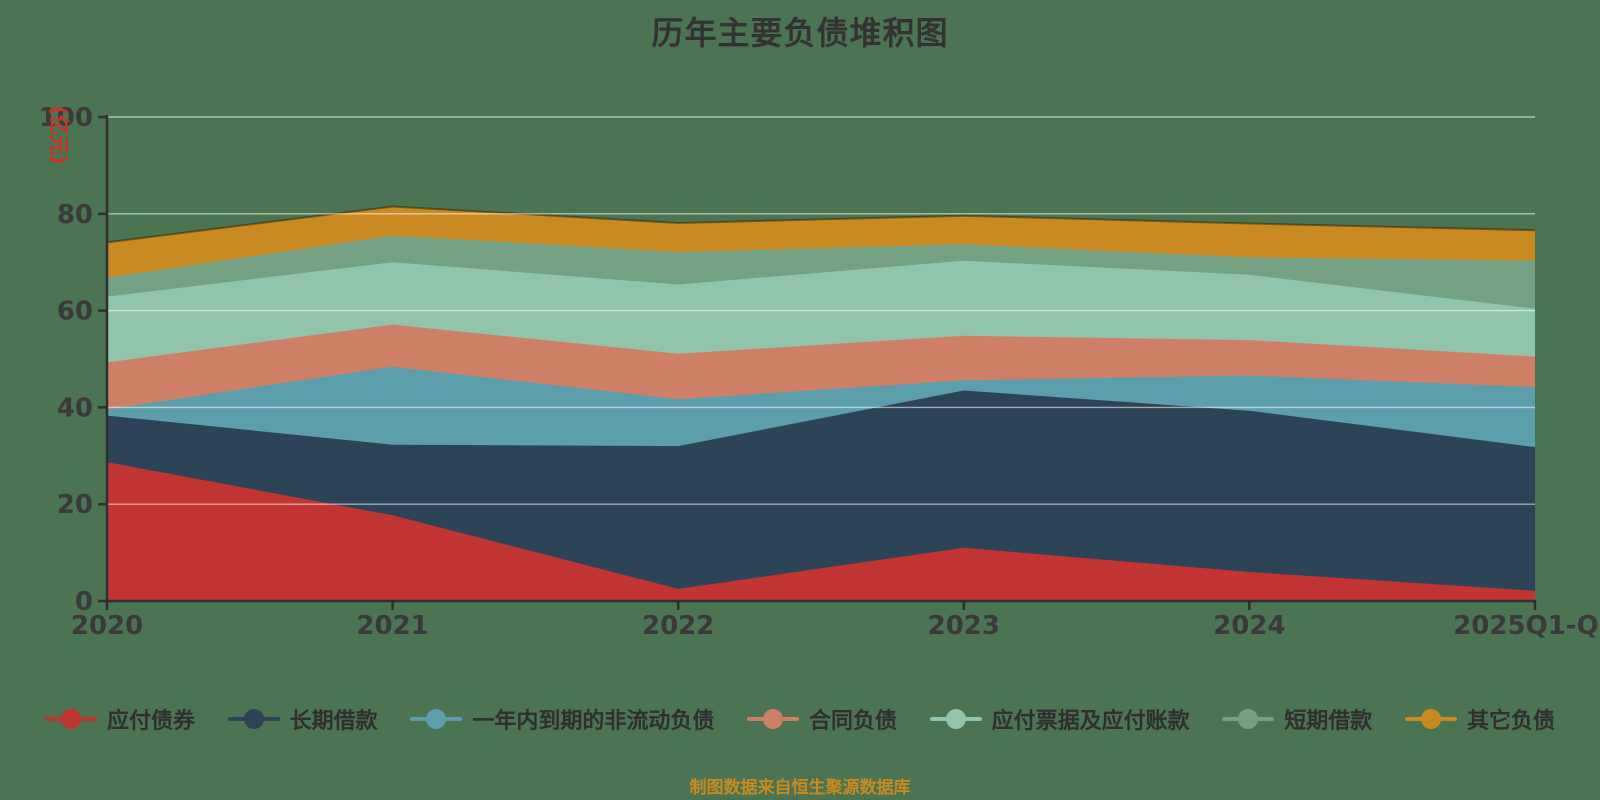 This screenshot has width=1600, height=800. Describe the element at coordinates (75, 312) in the screenshot. I see `y-tick-label: 60` at that location.